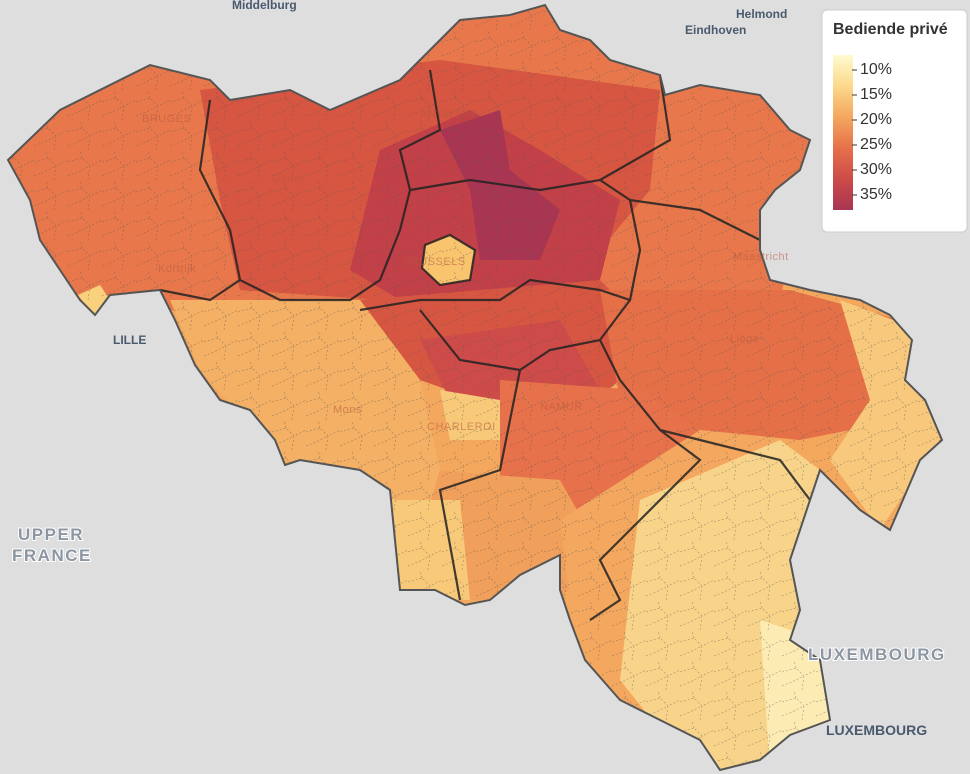 The height and width of the screenshot is (774, 970). I want to click on region-label: UPPER, so click(51, 534).